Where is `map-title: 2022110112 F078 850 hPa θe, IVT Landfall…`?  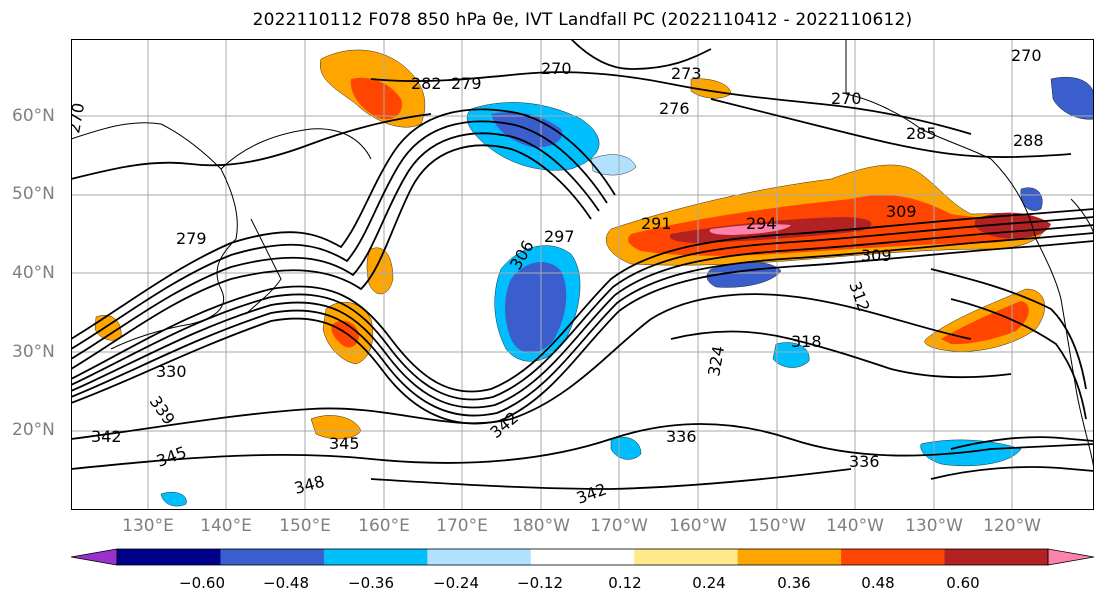
map-title: 2022110112 F078 850 hPa θe, IVT Landfall… is located at coordinates (582, 20).